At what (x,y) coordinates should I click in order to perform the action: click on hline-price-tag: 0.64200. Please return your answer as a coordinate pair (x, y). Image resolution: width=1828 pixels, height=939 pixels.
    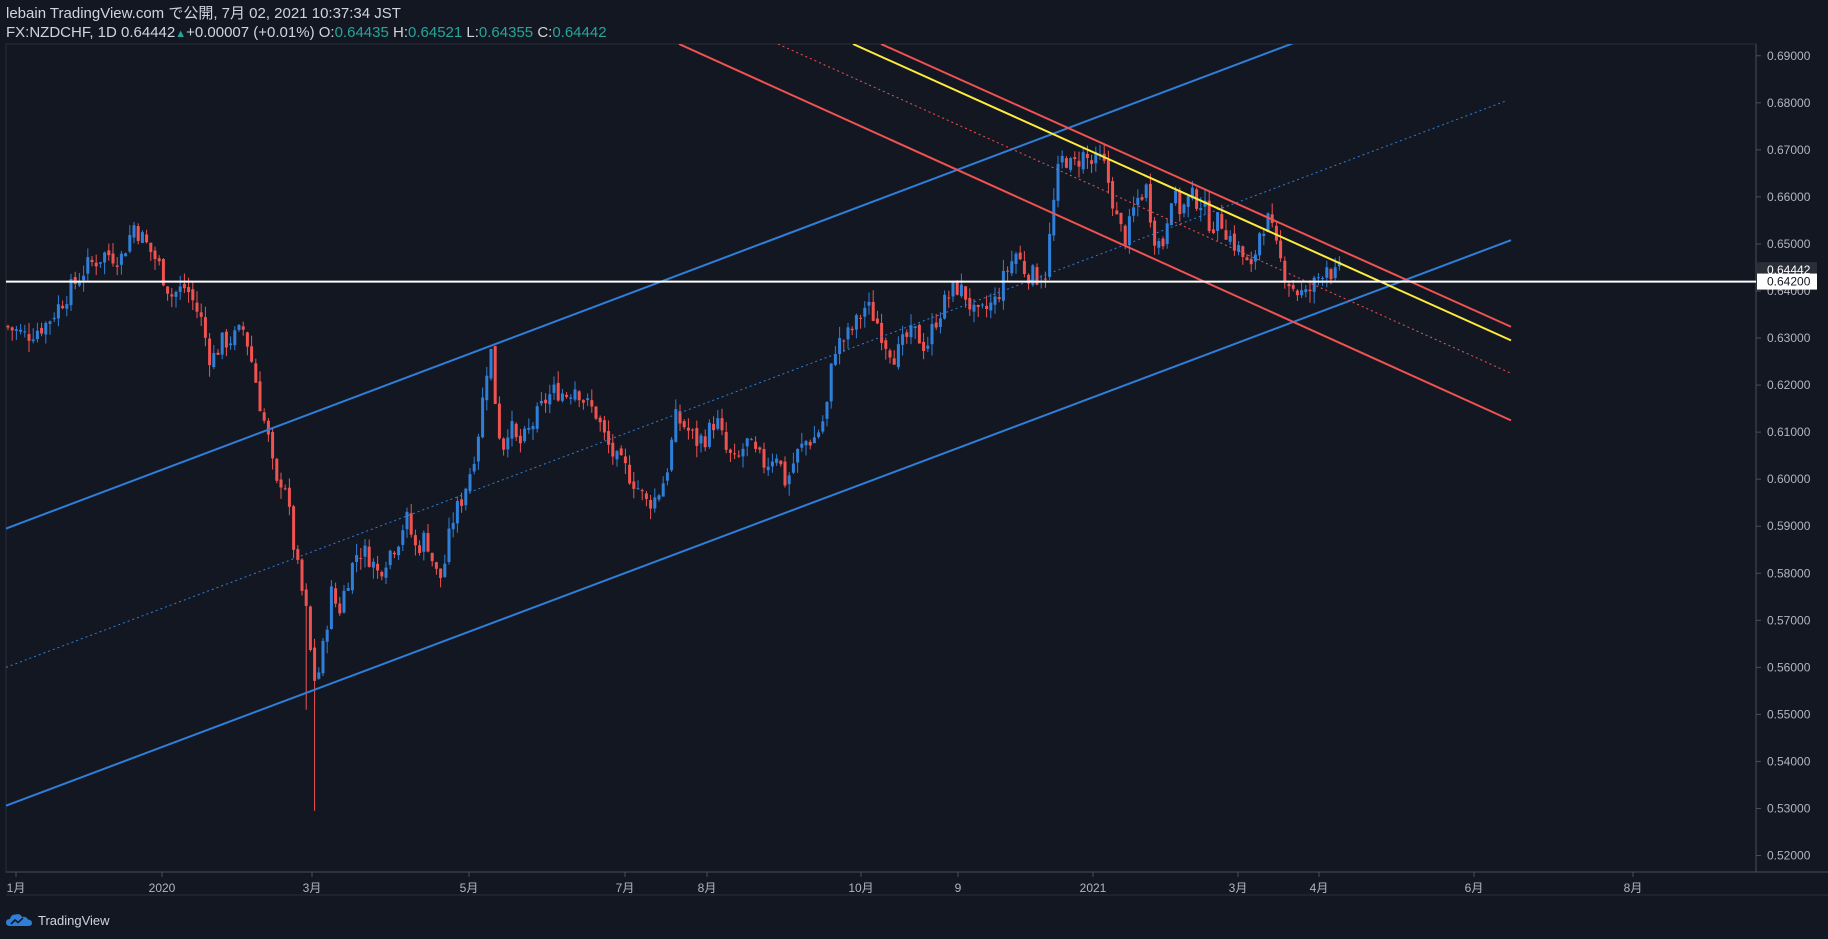
    Looking at the image, I should click on (1789, 282).